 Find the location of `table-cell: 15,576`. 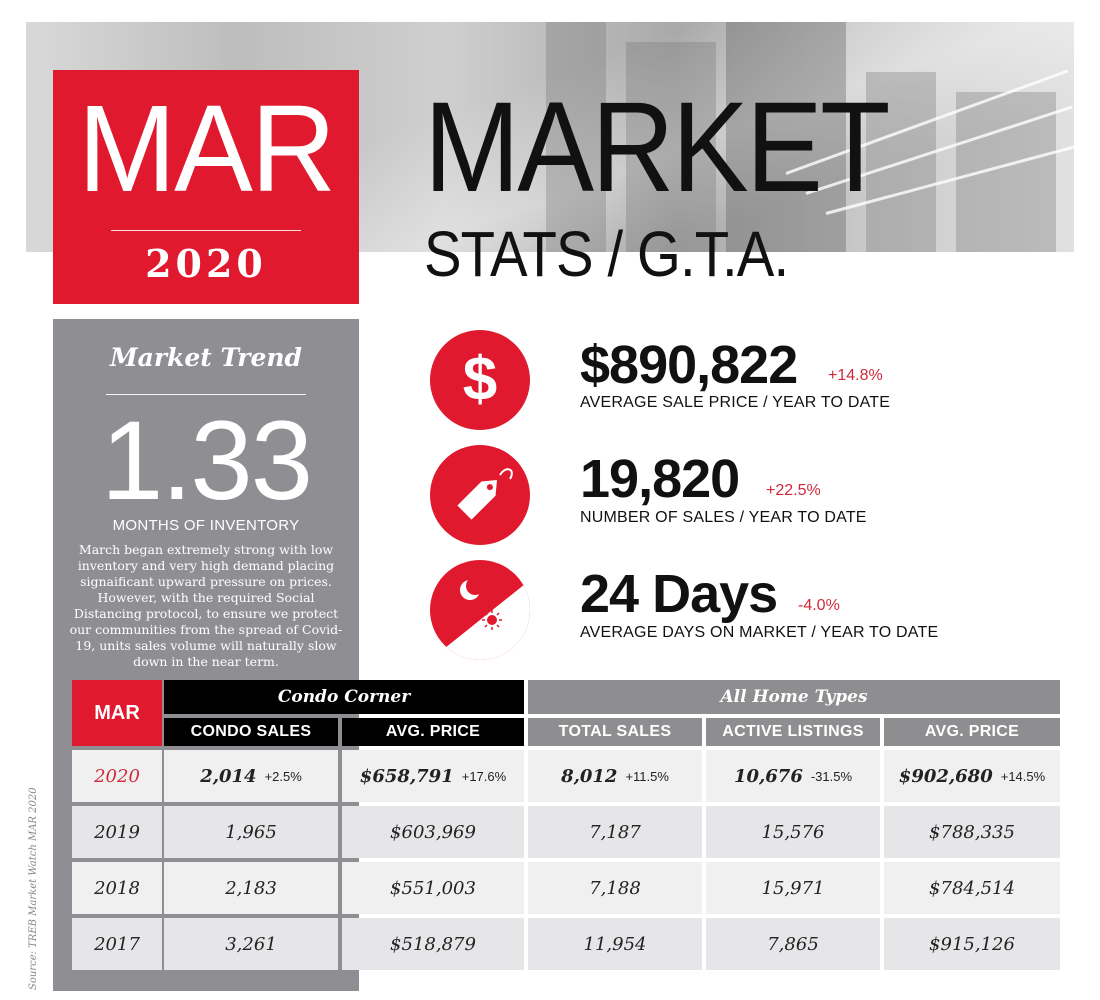

table-cell: 15,576 is located at coordinates (793, 832).